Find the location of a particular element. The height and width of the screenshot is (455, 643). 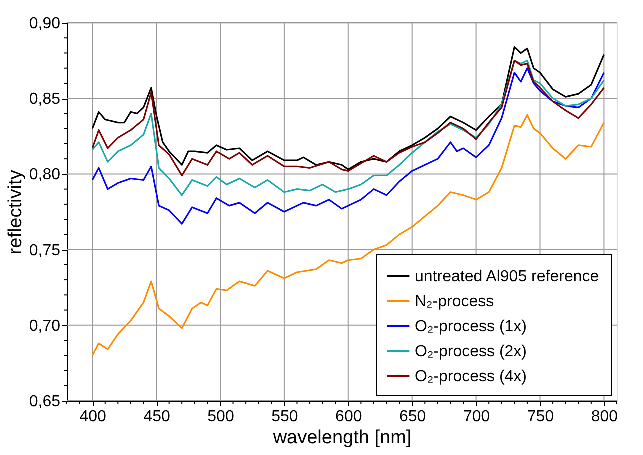

legend-label: N₂-process is located at coordinates (454, 302).